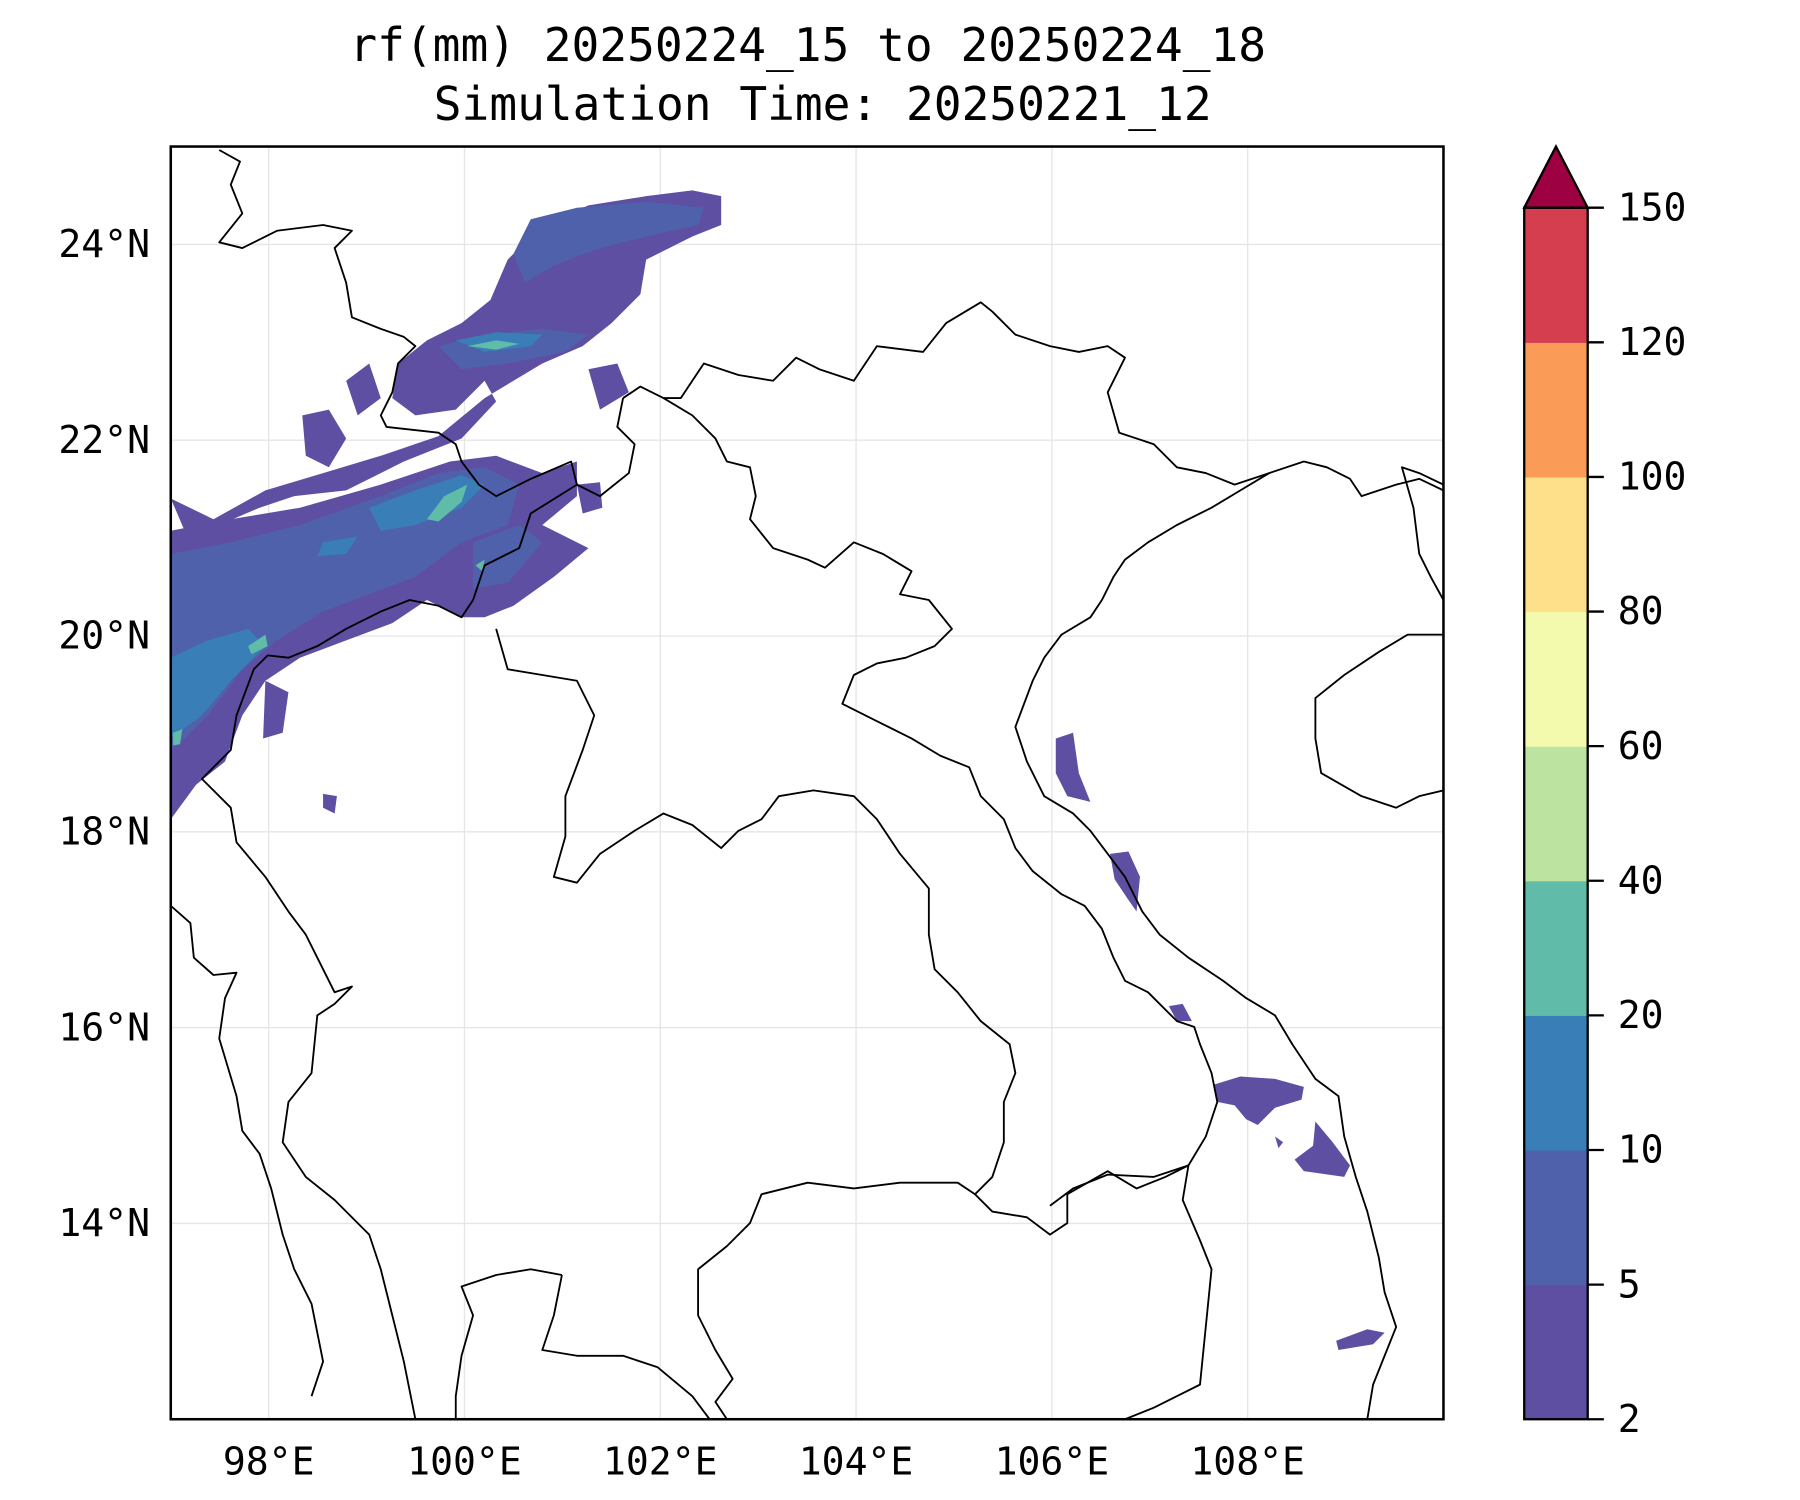 Image resolution: width=1800 pixels, height=1500 pixels. Describe the element at coordinates (1556, 176) in the screenshot. I see `colorbar-extend-arrow` at that location.